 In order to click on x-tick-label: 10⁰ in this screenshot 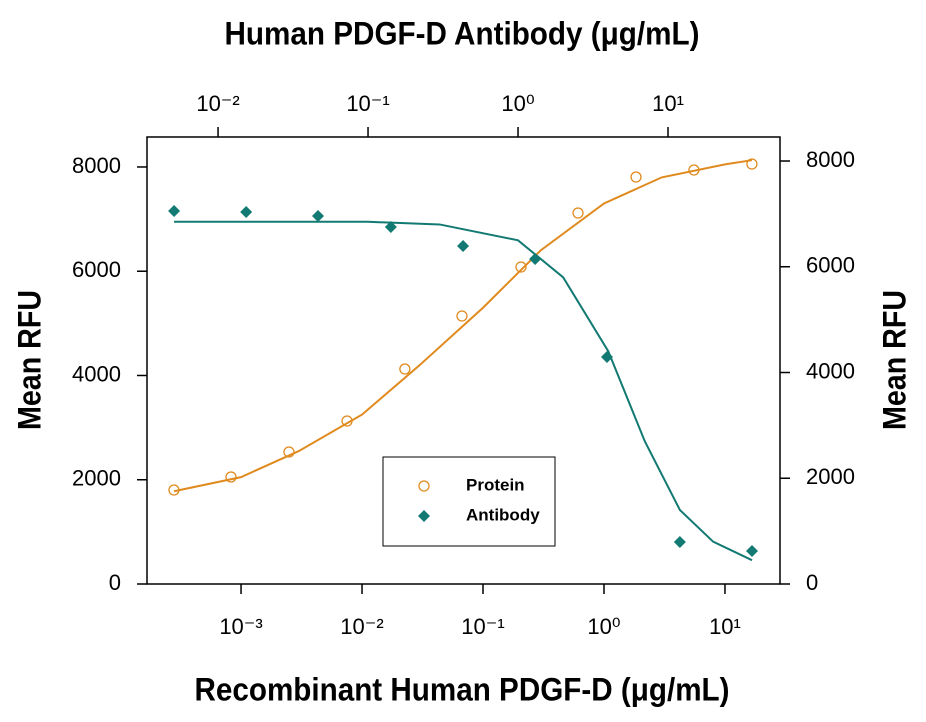, I will do `click(603, 626)`.